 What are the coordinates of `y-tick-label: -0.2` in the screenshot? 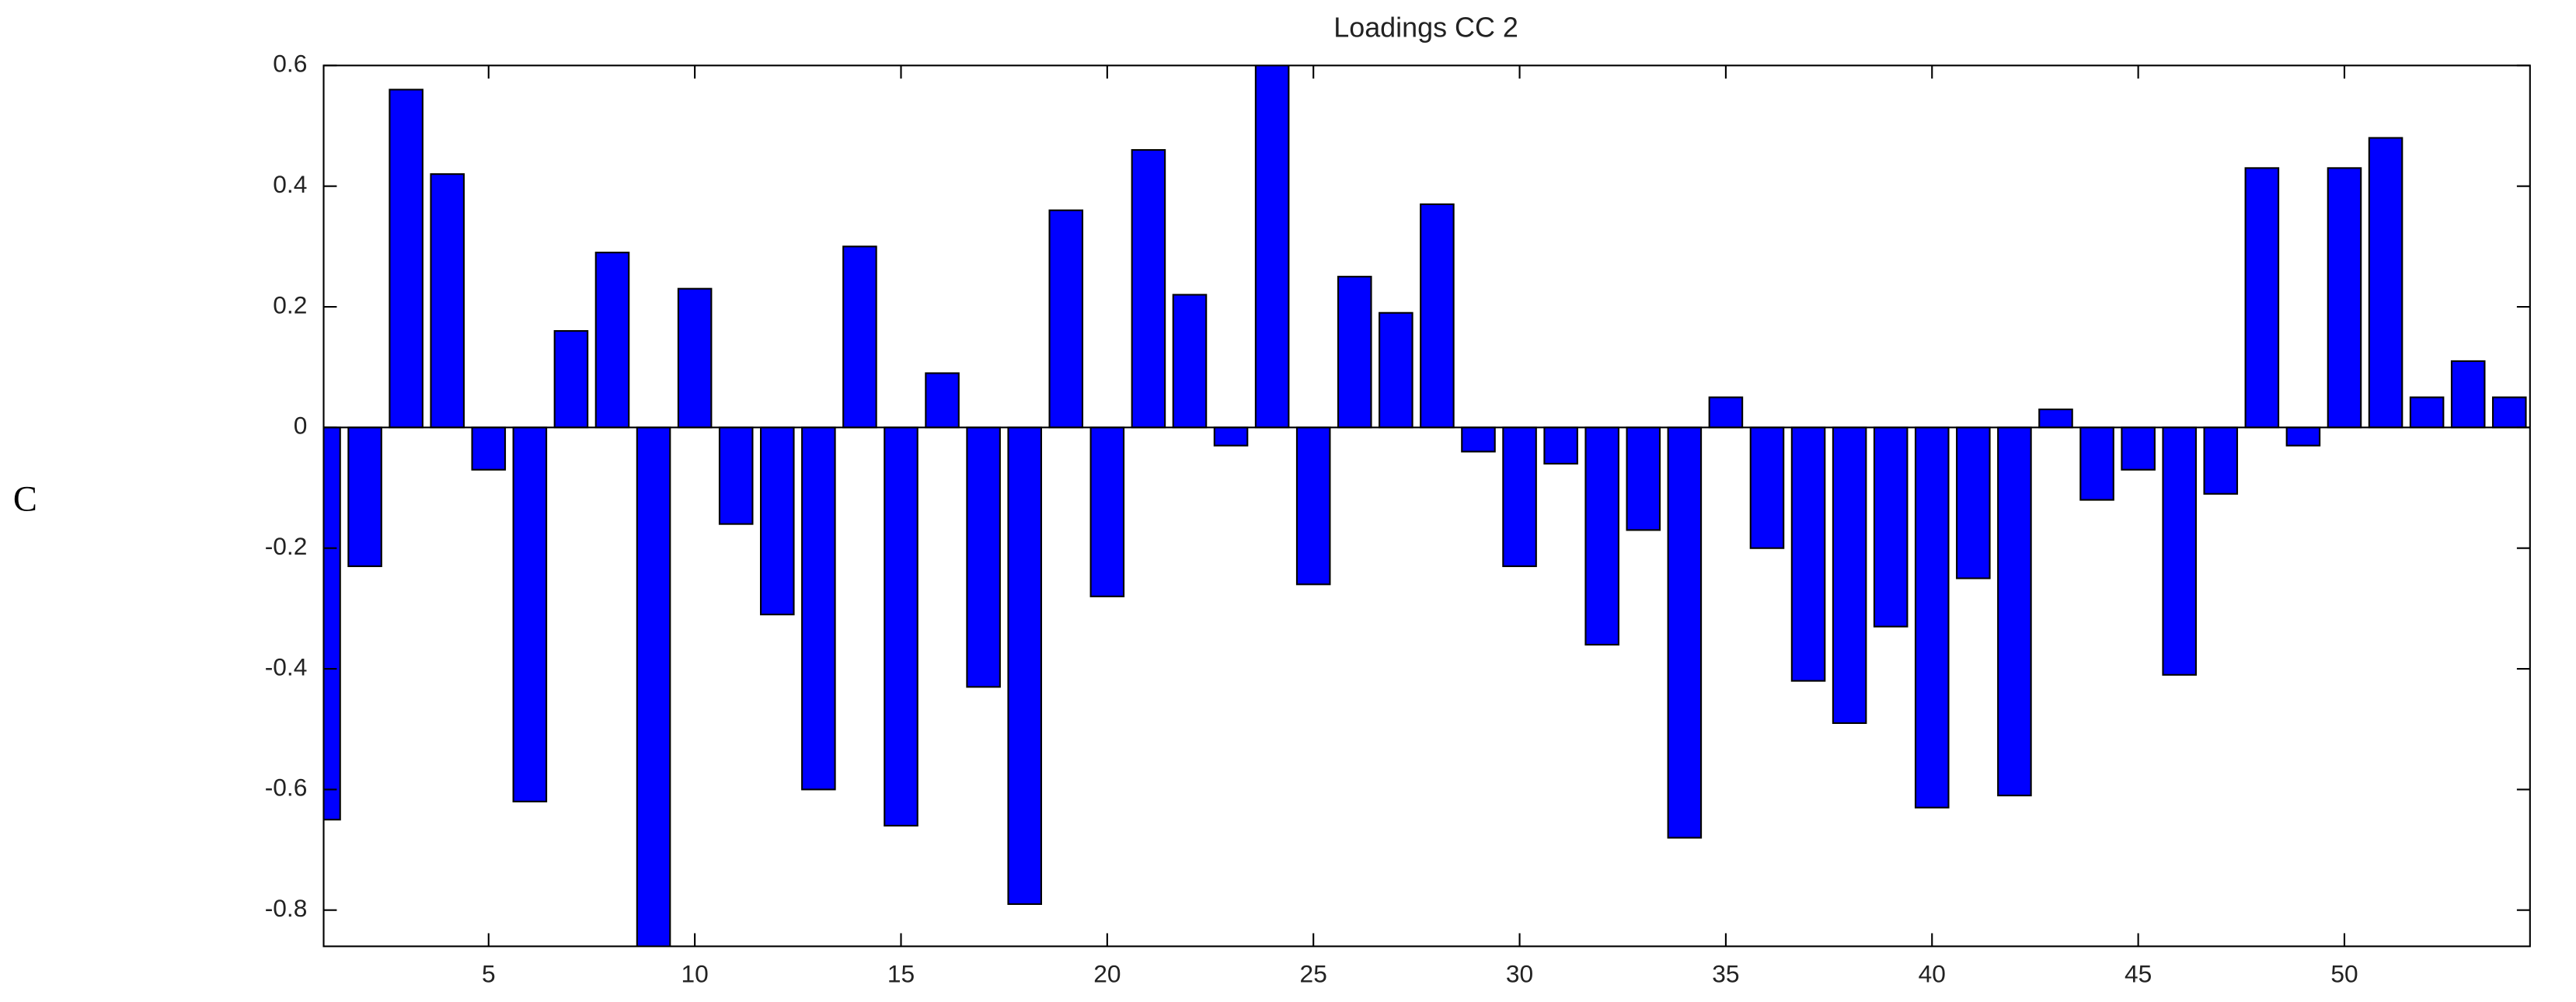 It's located at (286, 546).